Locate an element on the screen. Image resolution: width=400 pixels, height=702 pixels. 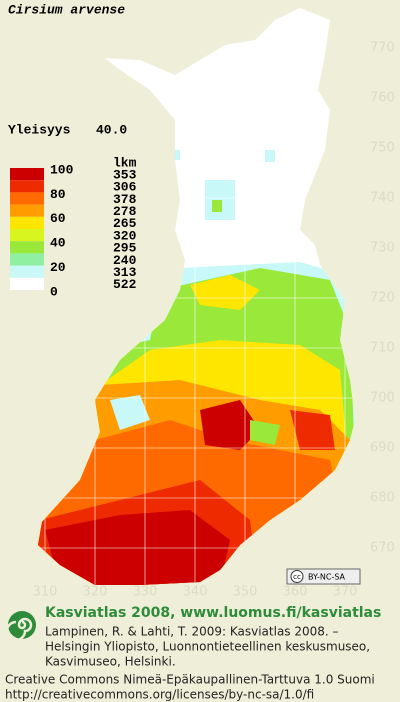
scale-label: 60 is located at coordinates (58, 218).